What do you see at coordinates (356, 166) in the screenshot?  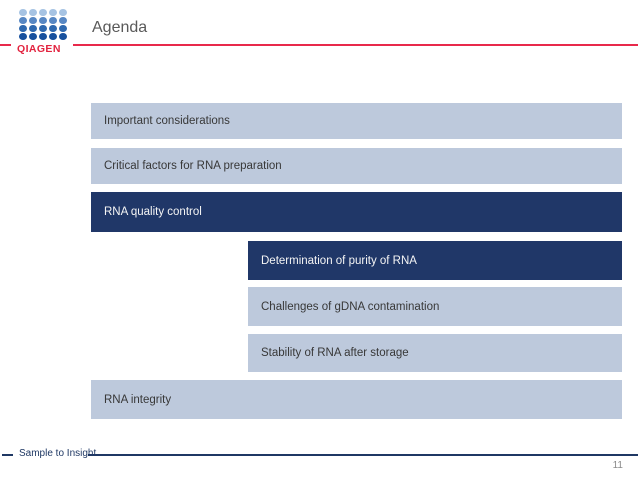 I see `agenda-item-critical-factors: Critical factors for RNA preparation` at bounding box center [356, 166].